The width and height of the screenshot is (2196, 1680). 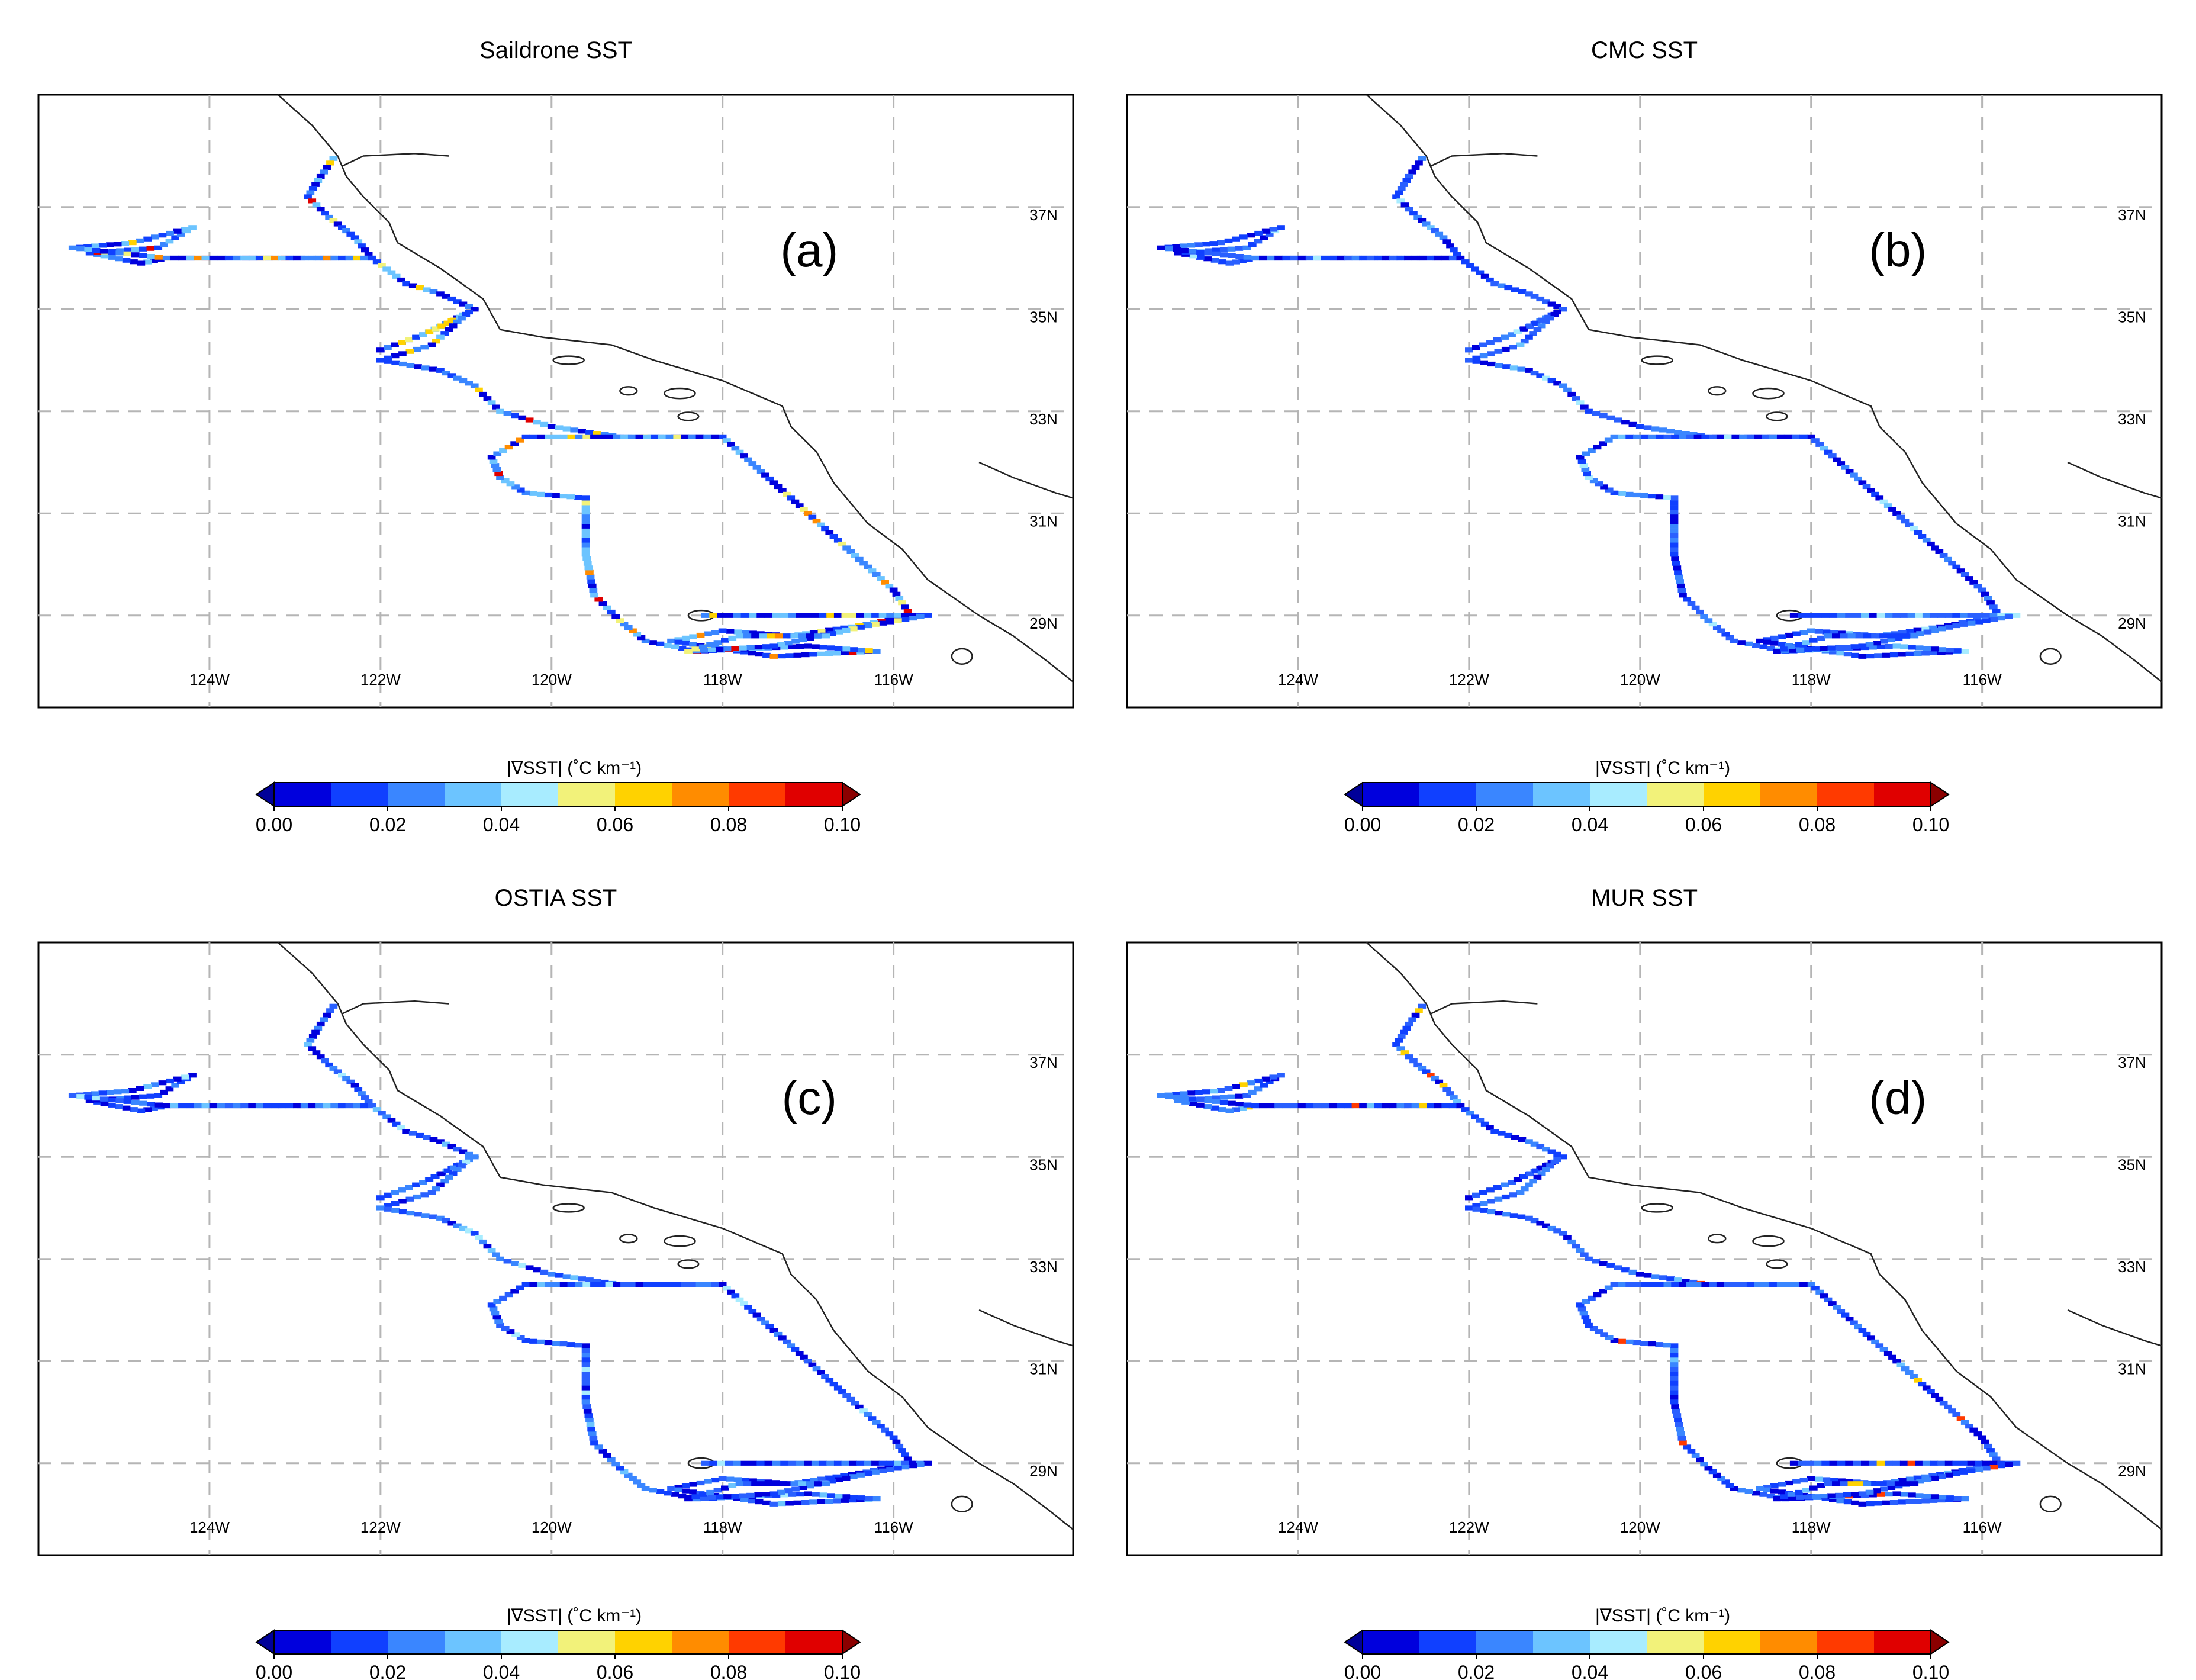 I want to click on colorbar-label: |∇SST| (˚C km⁻¹), so click(x=574, y=768).